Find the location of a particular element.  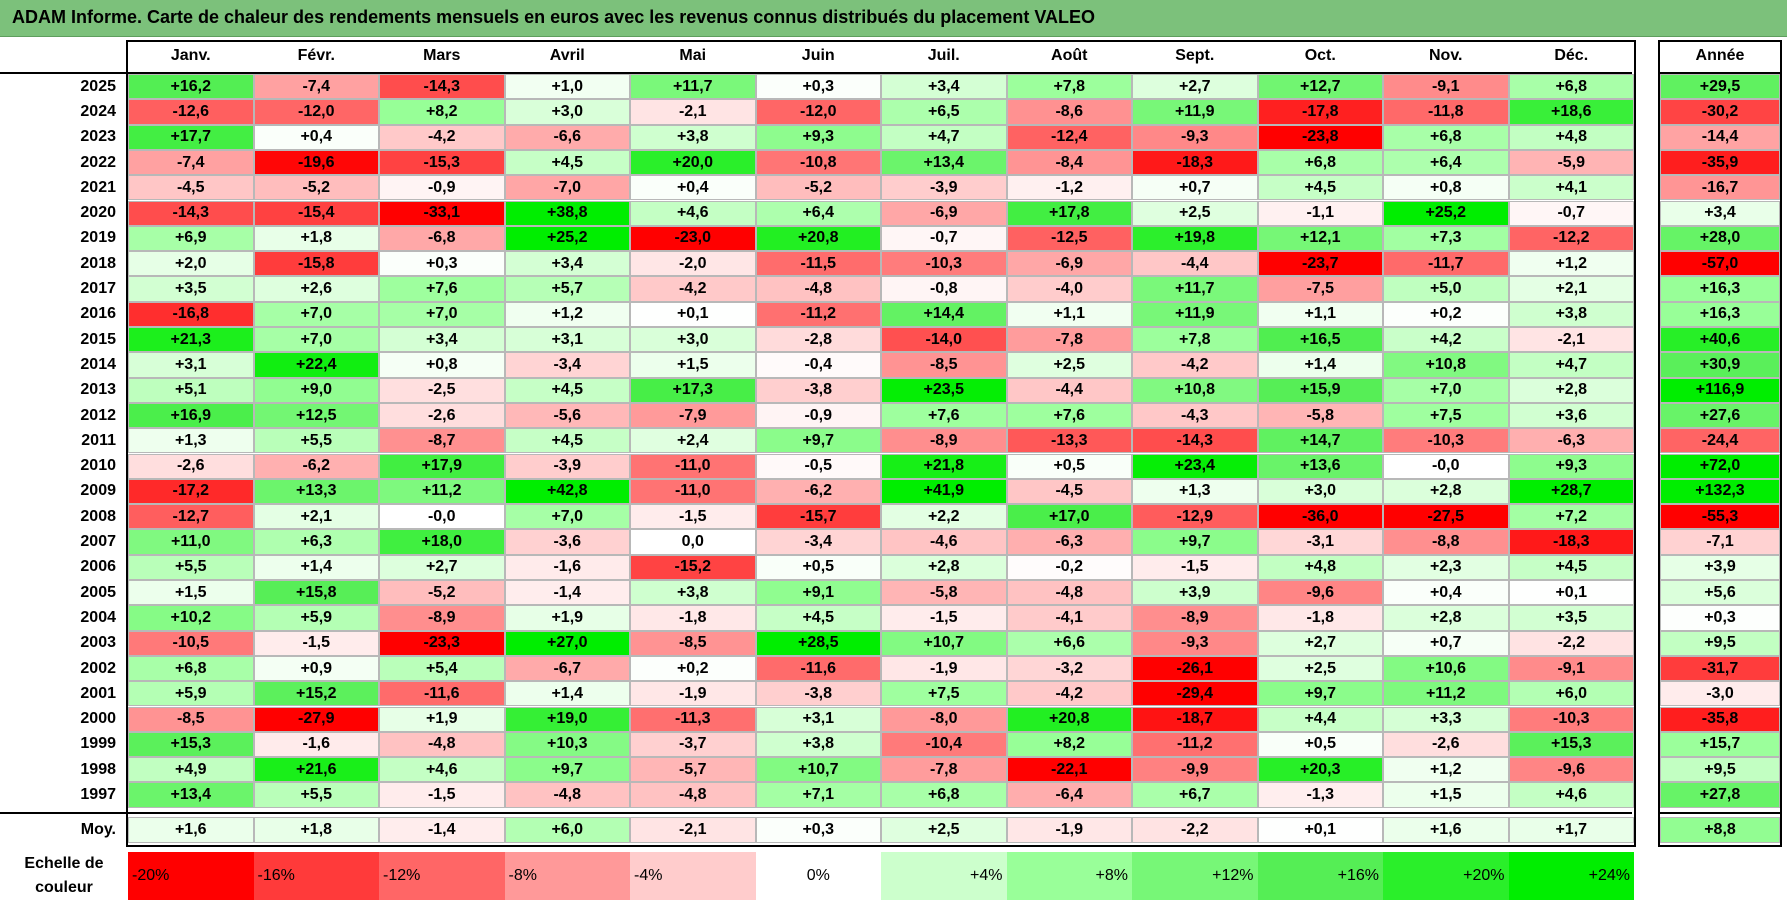

heatmap-cell: +7,5 is located at coordinates (944, 694).